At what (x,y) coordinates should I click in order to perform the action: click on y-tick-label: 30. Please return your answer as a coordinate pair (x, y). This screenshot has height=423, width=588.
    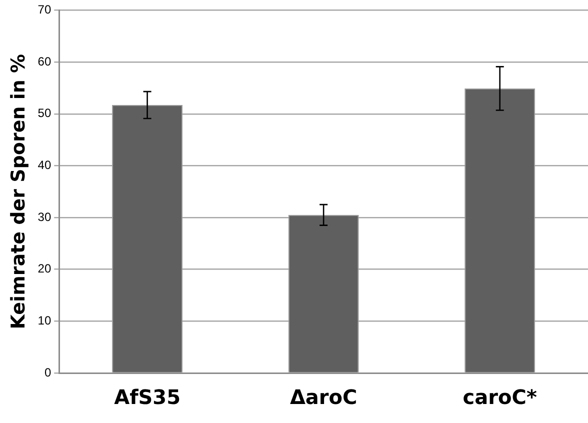
    Looking at the image, I should click on (45, 217).